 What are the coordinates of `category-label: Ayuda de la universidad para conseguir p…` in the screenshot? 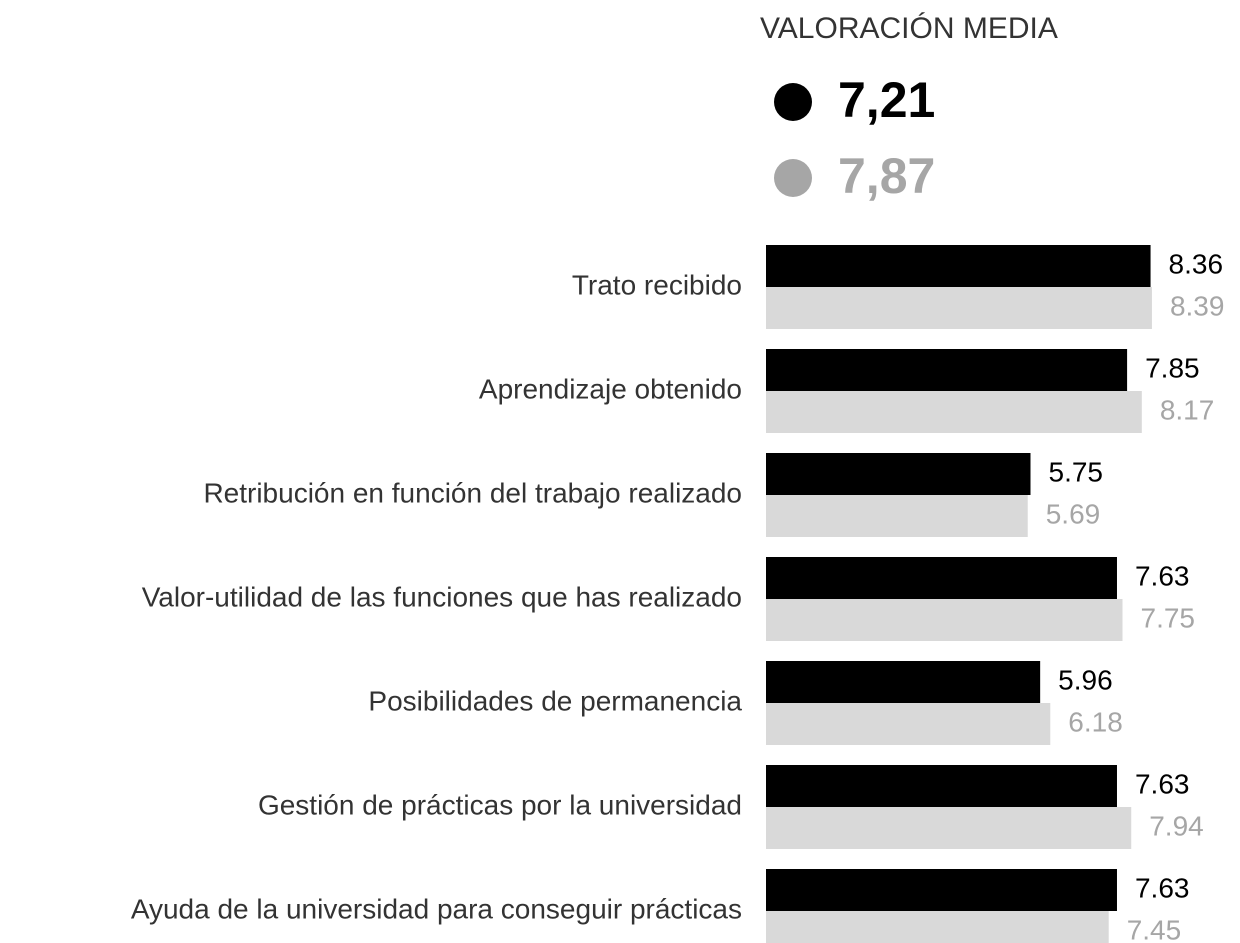 It's located at (436, 908).